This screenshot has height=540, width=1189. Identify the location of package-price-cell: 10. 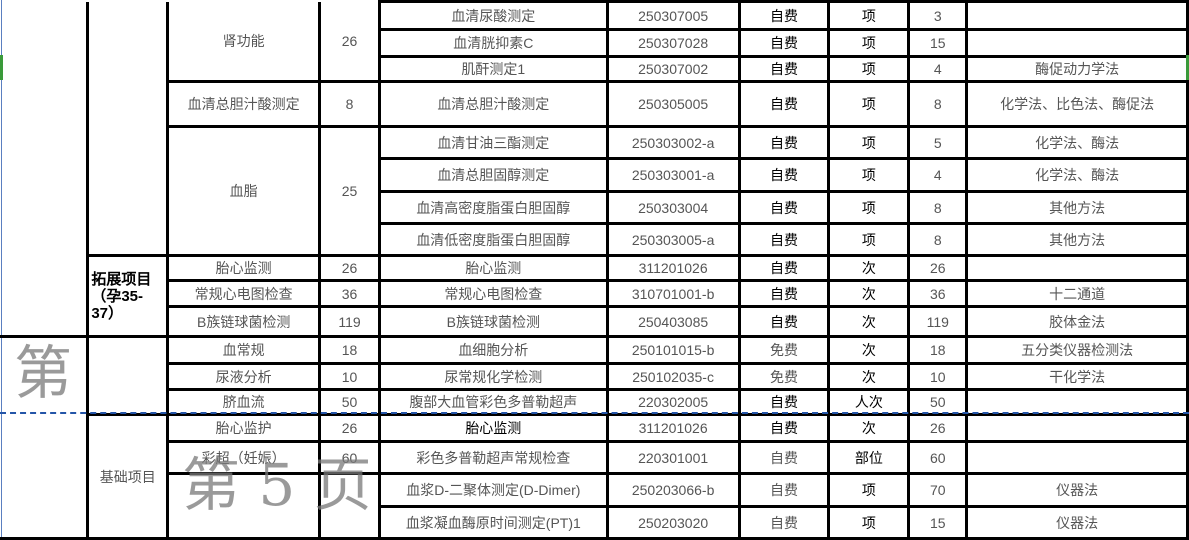
(349, 376).